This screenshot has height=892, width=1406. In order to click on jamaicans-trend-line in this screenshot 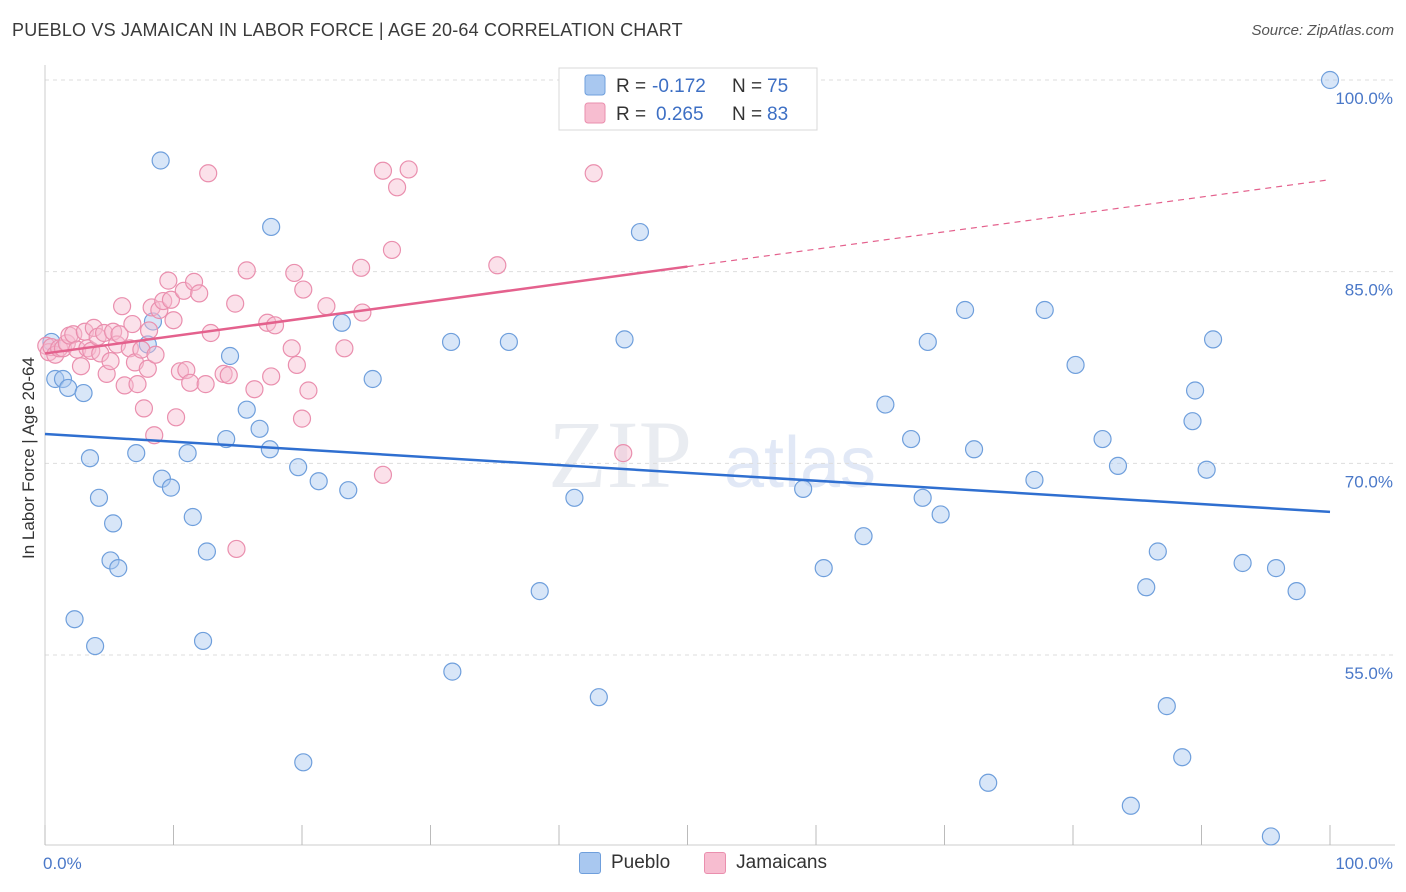, I will do `click(366, 310)`.